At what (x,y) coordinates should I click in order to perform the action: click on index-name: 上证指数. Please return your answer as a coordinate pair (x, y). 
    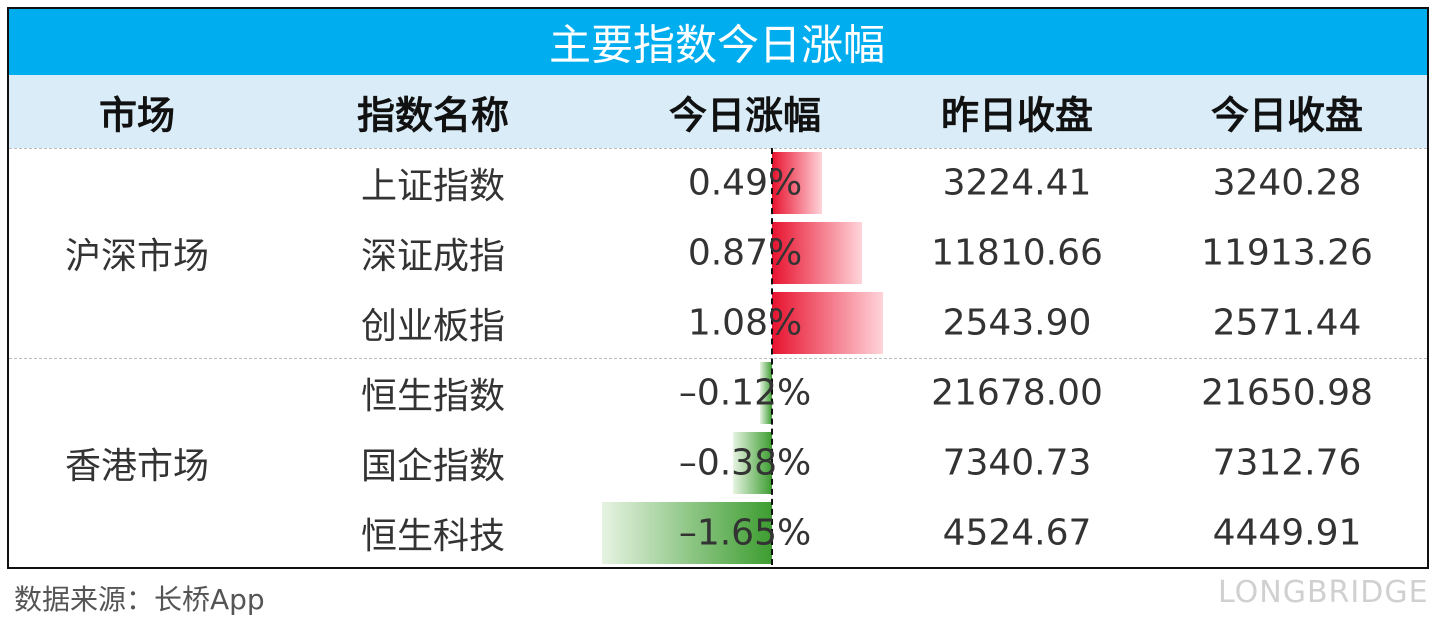
    Looking at the image, I should click on (433, 186).